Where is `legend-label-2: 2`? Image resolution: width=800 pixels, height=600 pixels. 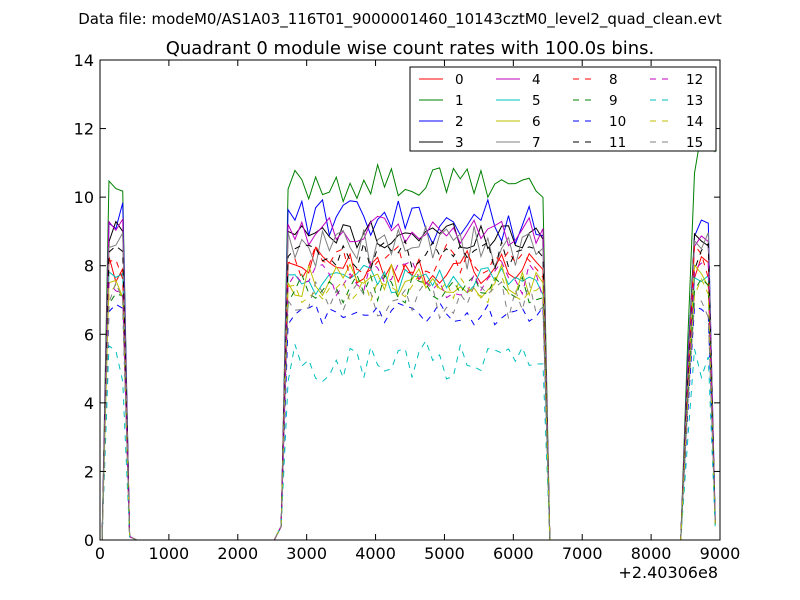 legend-label-2: 2 is located at coordinates (459, 122).